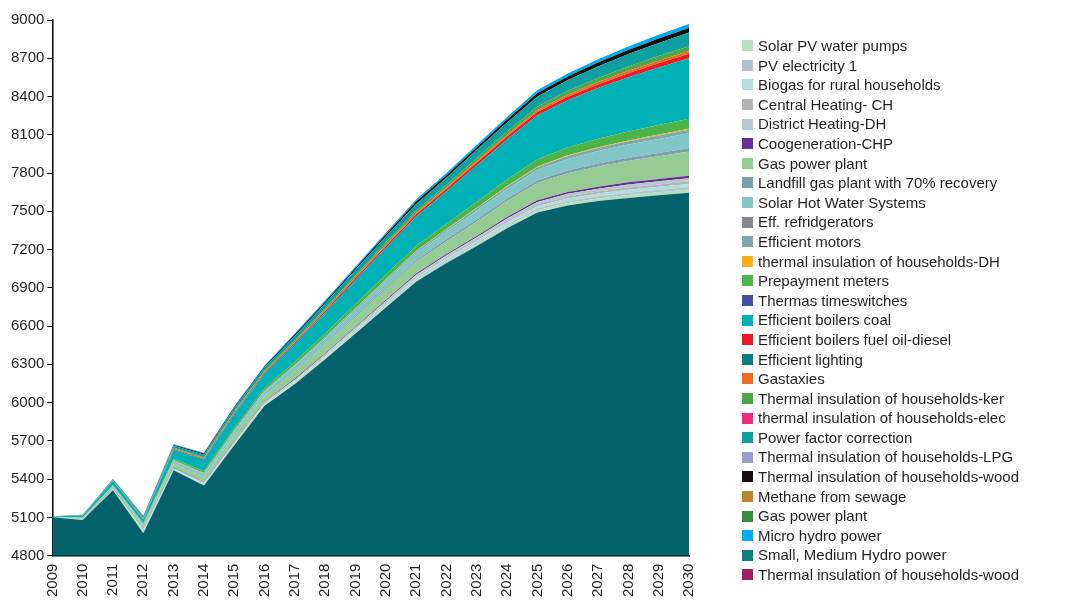 The image size is (1077, 609). I want to click on y-tick-label: 6000, so click(27, 401).